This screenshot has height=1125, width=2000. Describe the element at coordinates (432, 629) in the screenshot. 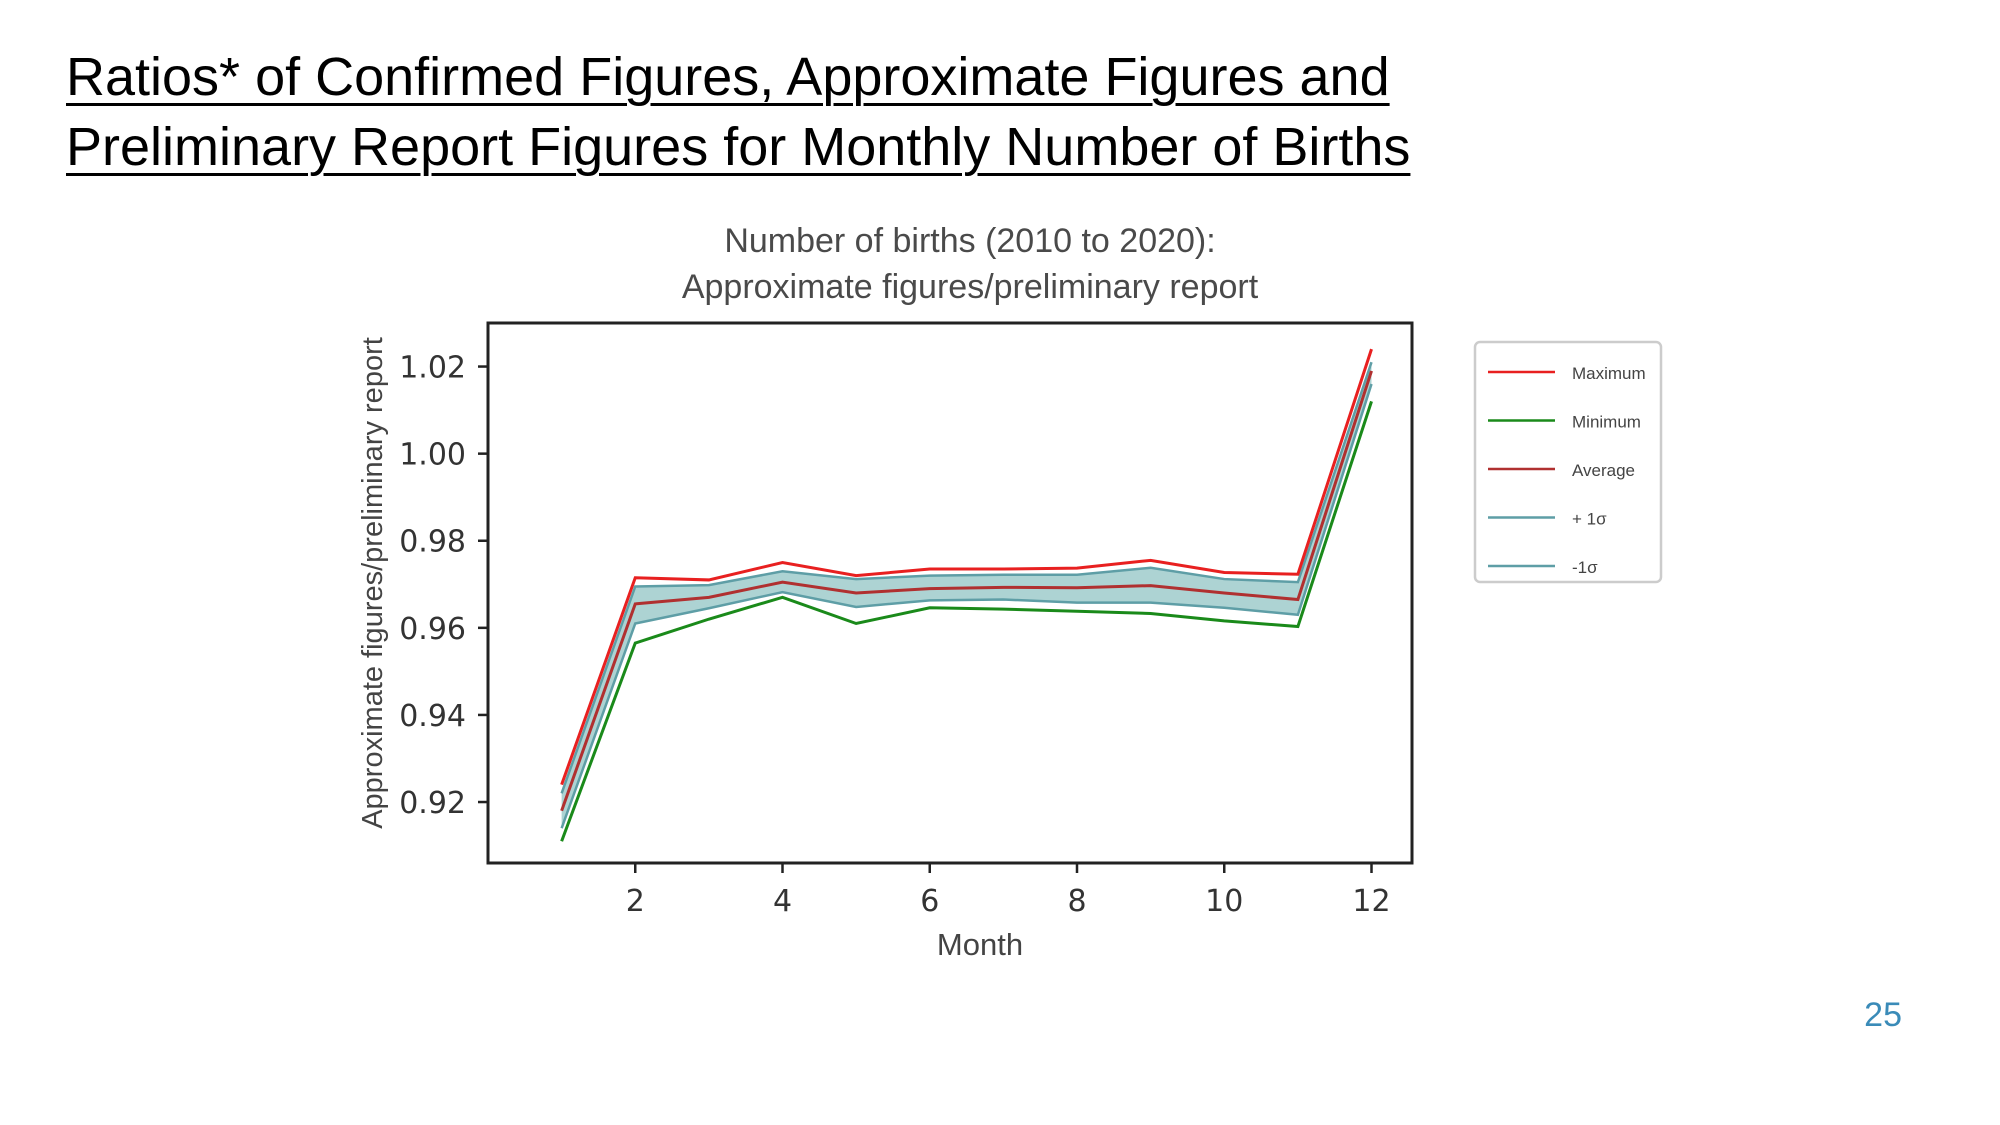

I see `y-tick-label: 0.96` at that location.